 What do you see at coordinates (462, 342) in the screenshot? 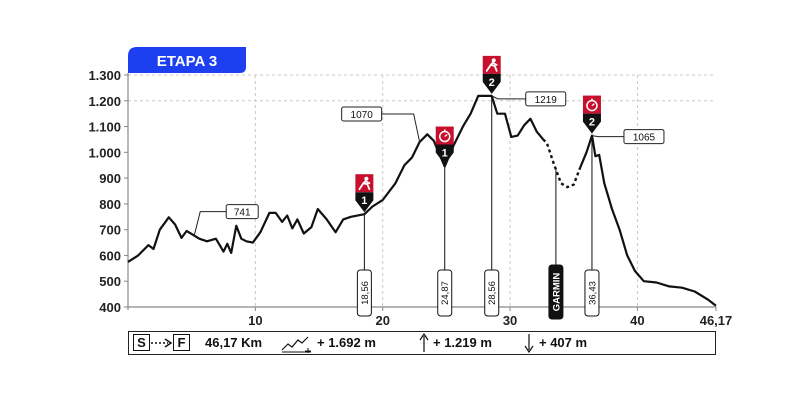
I see `max-altitude-stat: + 1.219 m` at bounding box center [462, 342].